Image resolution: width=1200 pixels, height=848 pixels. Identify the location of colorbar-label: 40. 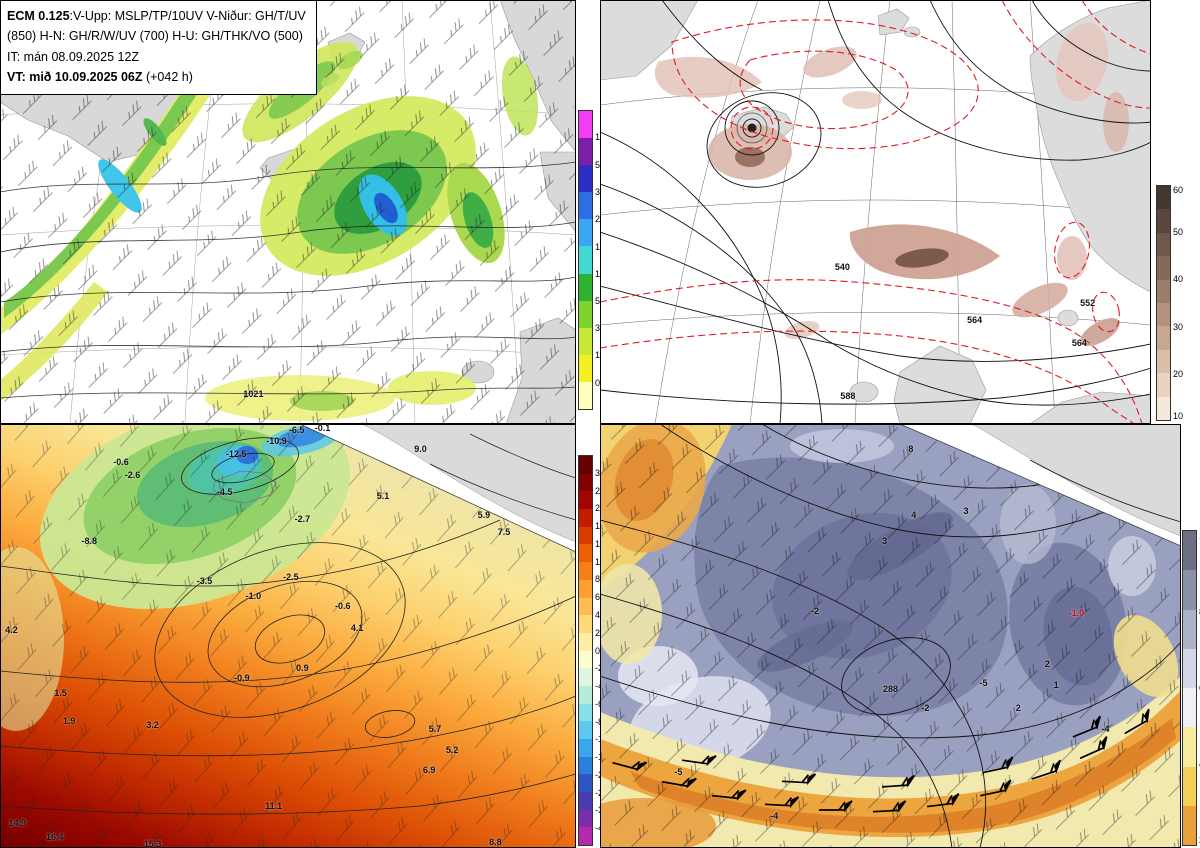
(1178, 279).